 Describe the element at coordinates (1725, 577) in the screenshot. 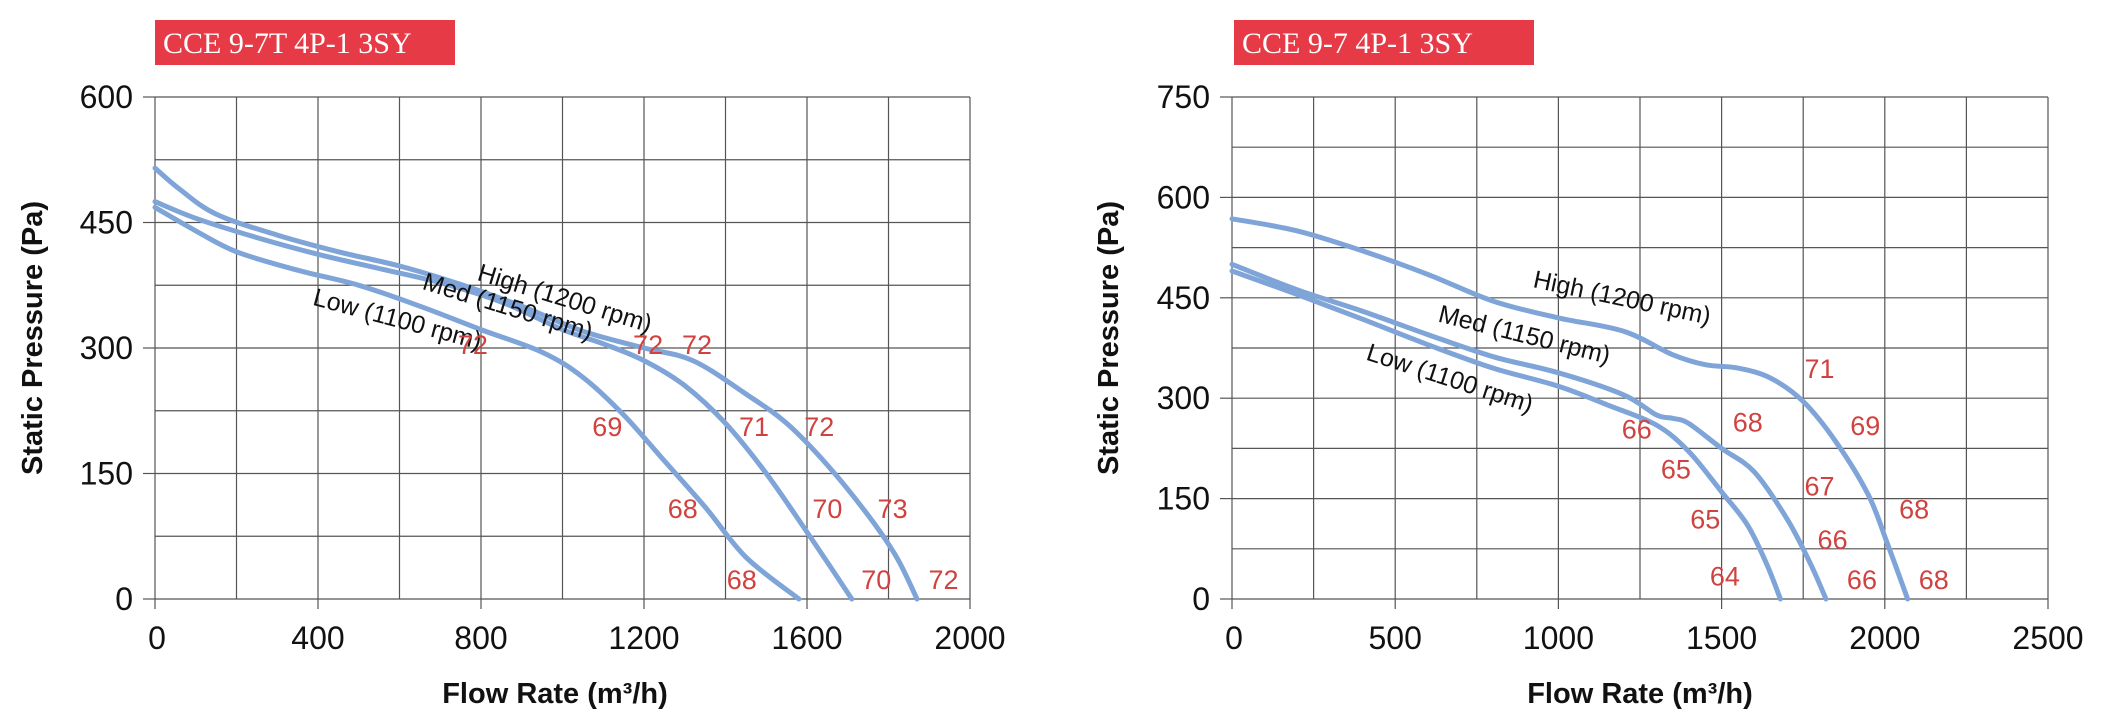

I see `sound-level-label: 64` at that location.